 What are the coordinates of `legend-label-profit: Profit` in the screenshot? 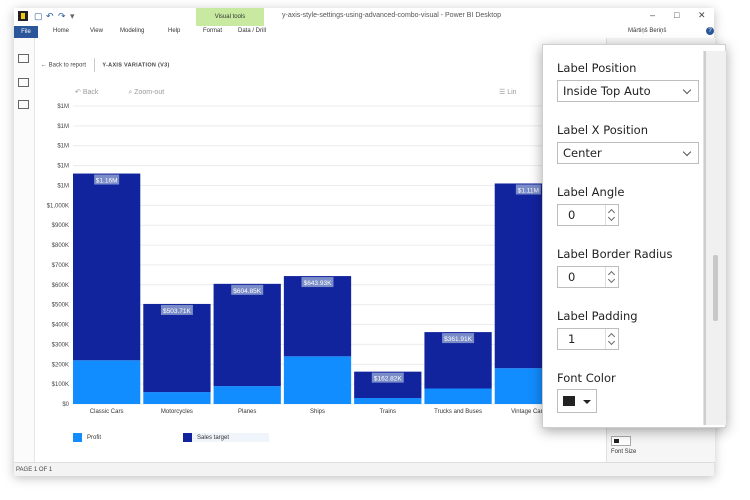 It's located at (94, 438).